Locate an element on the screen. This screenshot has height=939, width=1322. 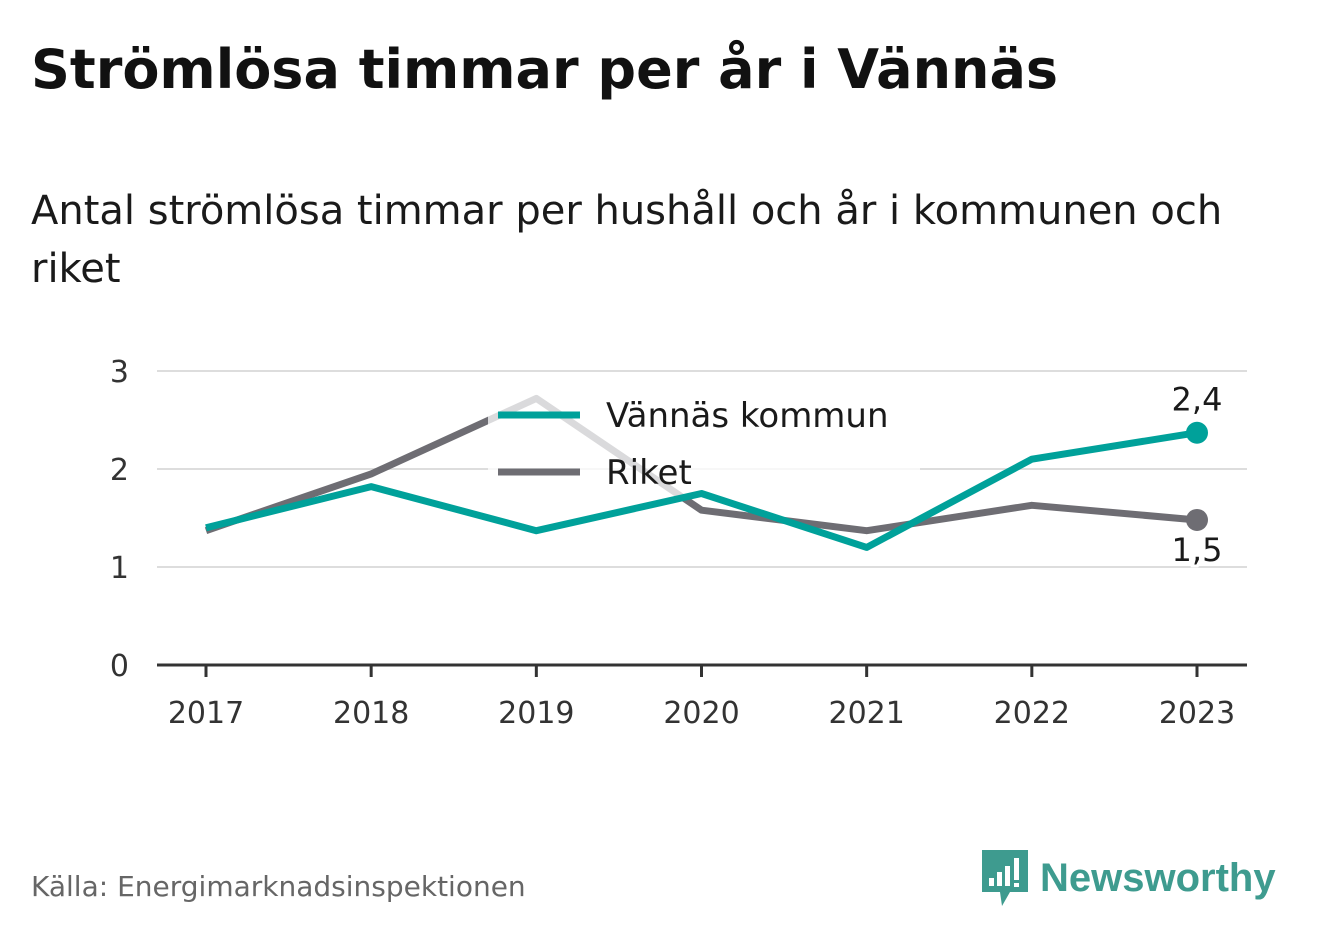
legend-label-riket: Riket is located at coordinates (649, 473).